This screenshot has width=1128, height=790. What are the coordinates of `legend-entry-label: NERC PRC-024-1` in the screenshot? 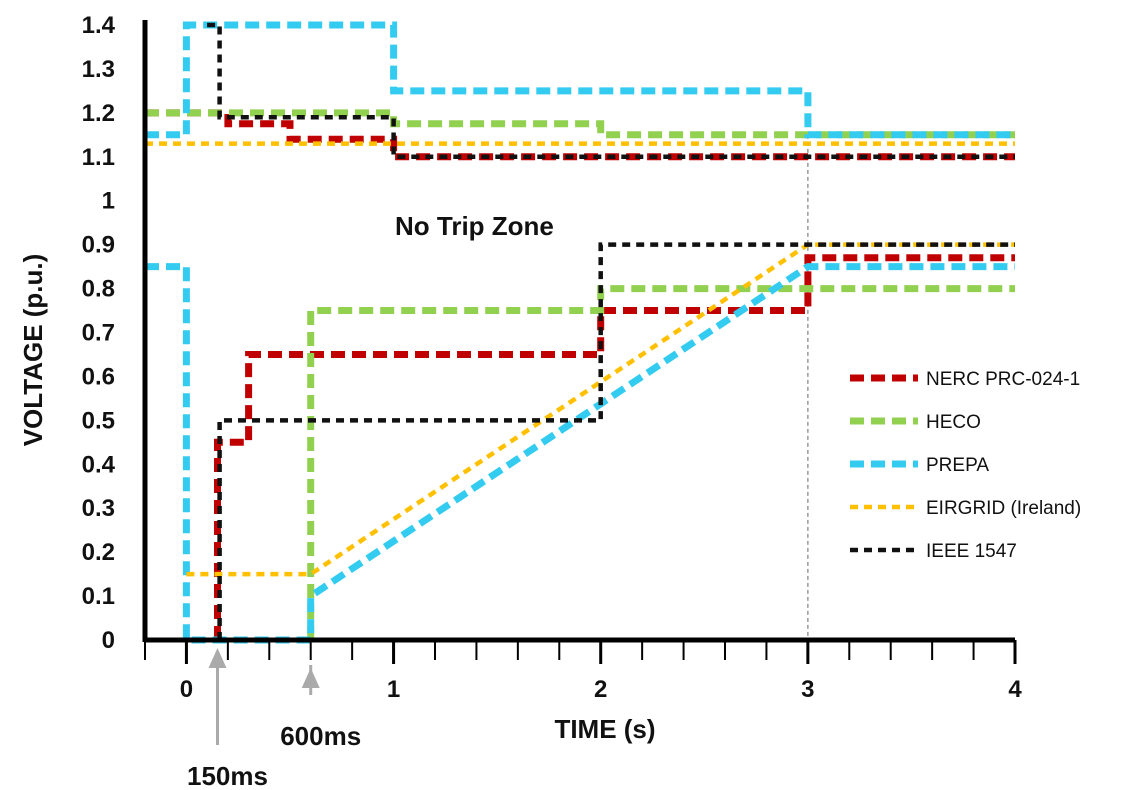 It's located at (1003, 379).